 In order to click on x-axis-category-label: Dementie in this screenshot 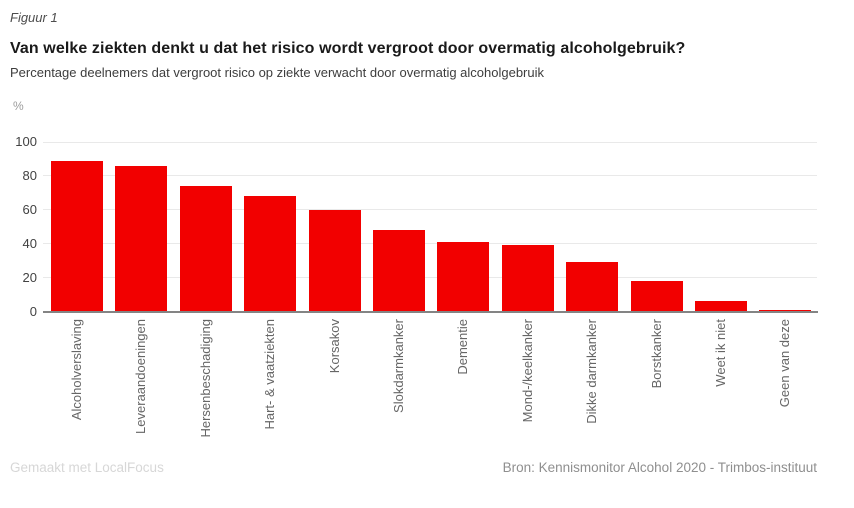, I will do `click(463, 347)`.